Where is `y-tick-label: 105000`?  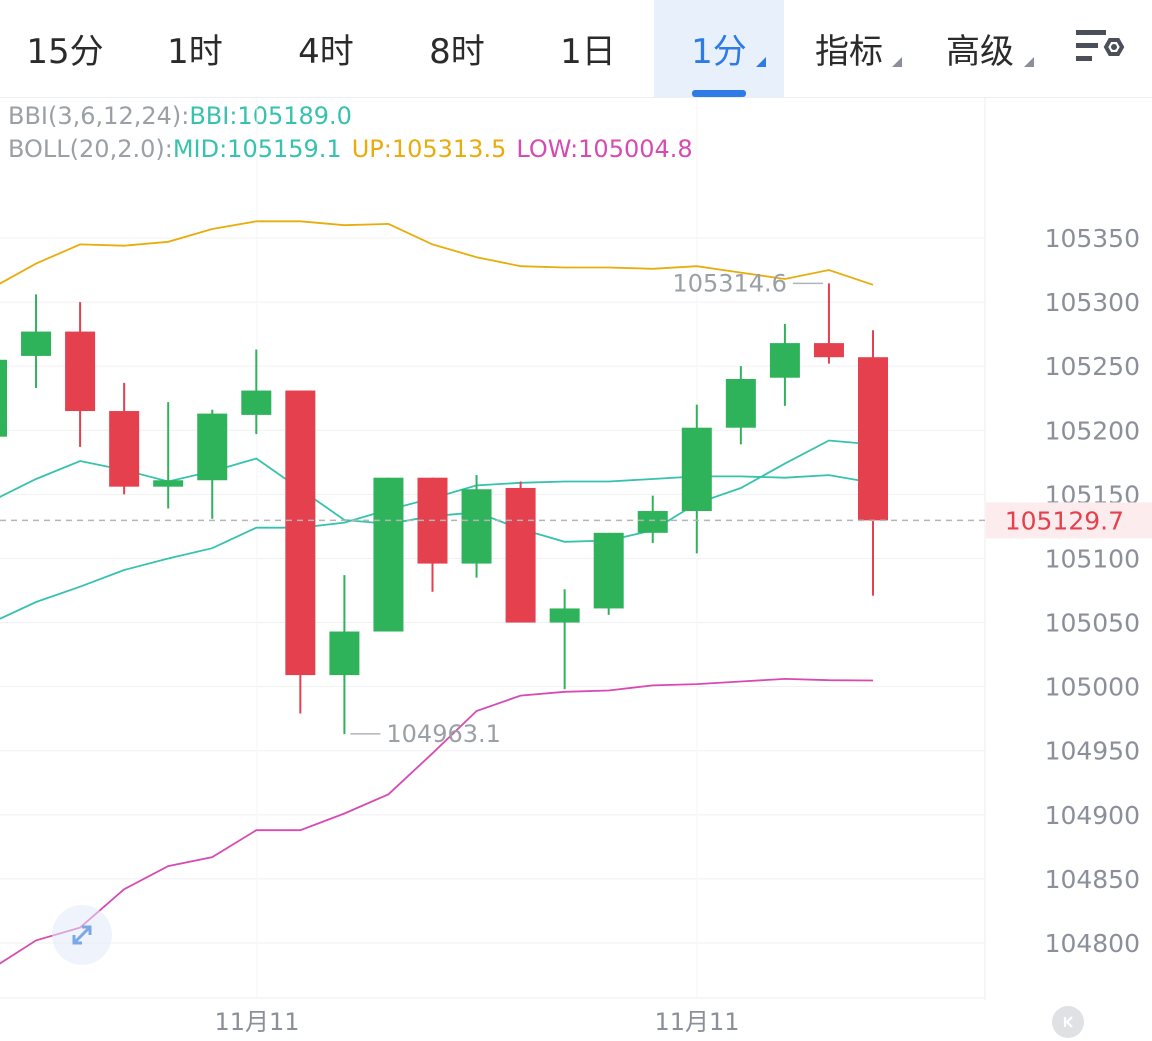
y-tick-label: 105000 is located at coordinates (1092, 687).